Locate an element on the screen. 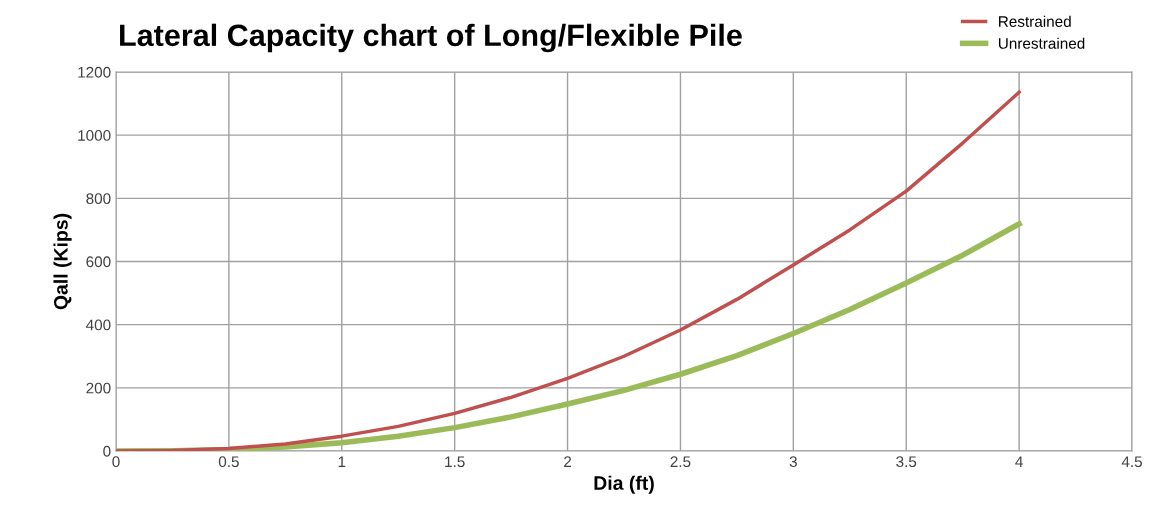  x-tick-label: 1.5 is located at coordinates (455, 462).